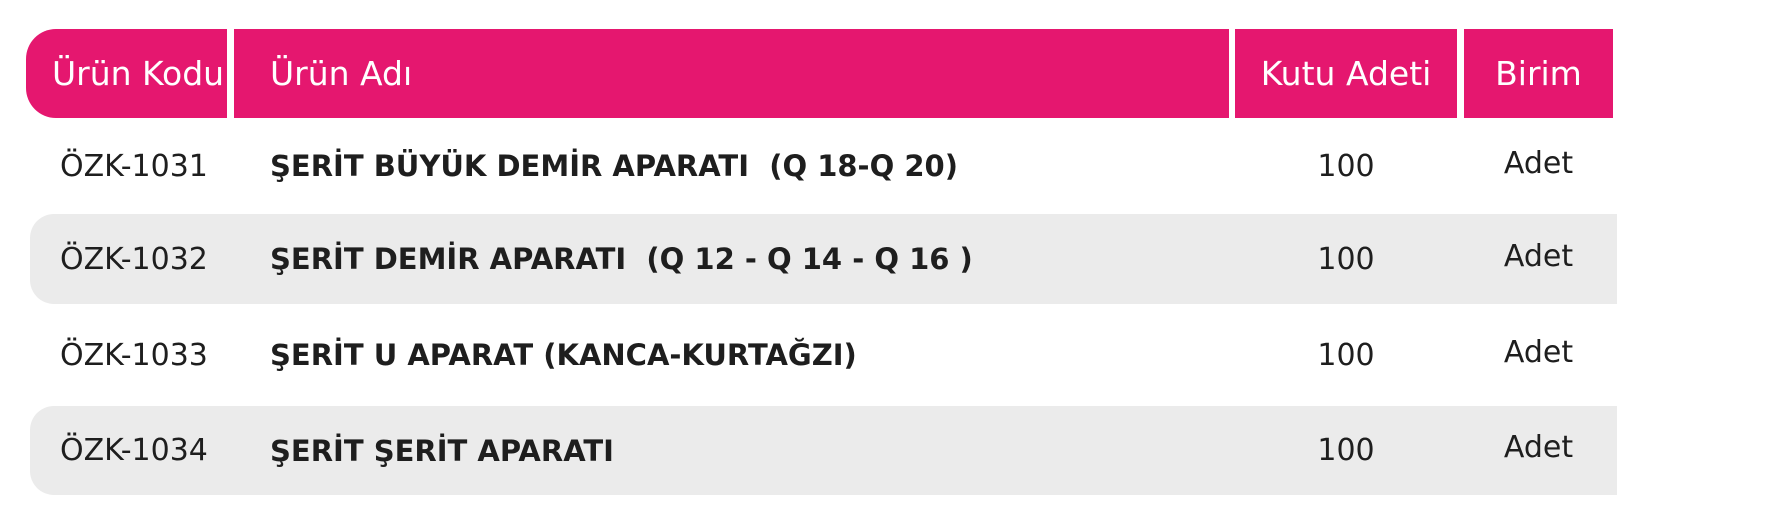  I want to click on header-box-quantity: Kutu Adeti, so click(1346, 73).